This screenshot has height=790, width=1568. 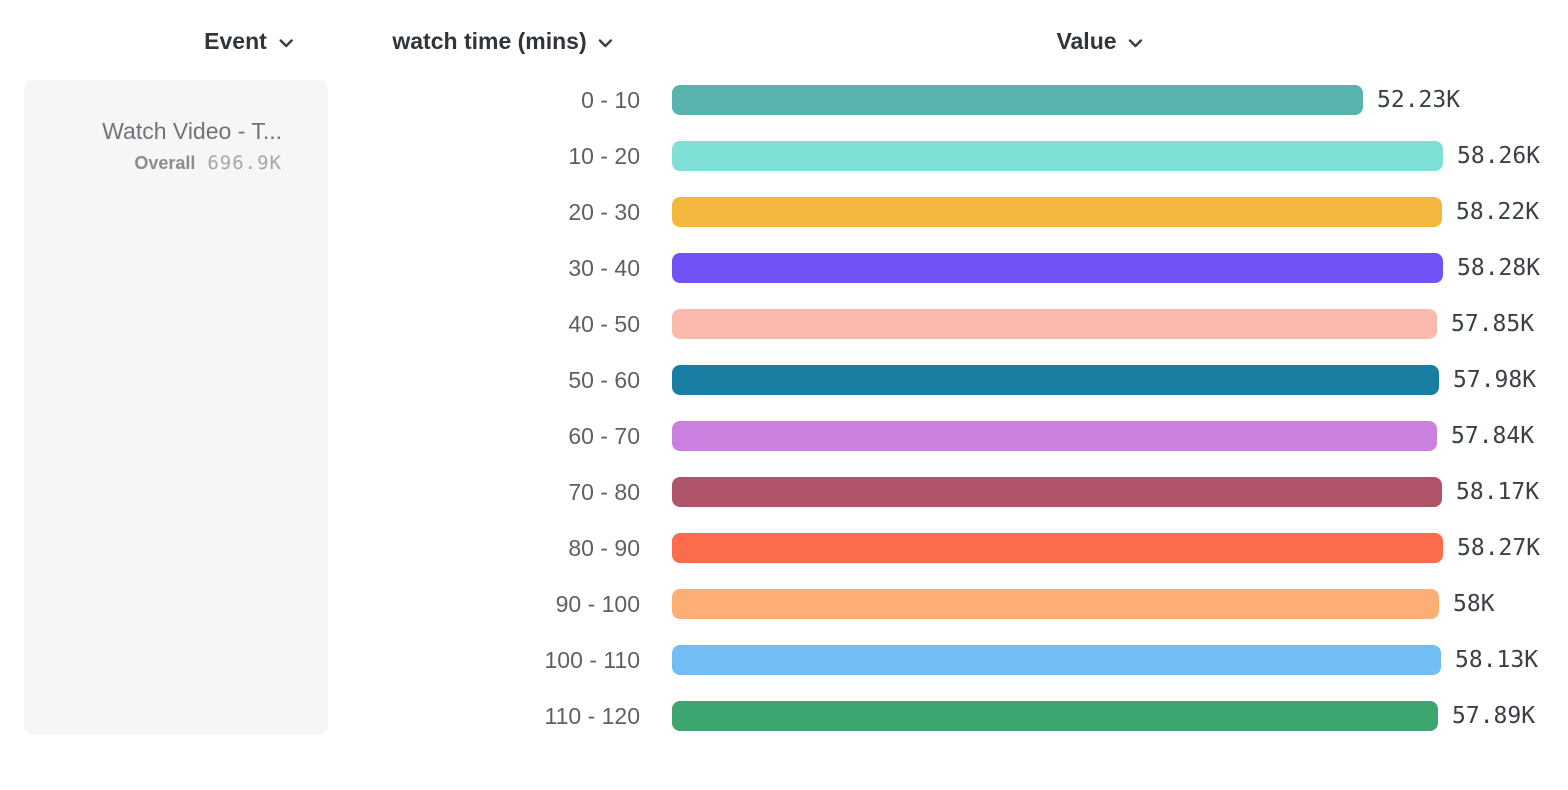 I want to click on column-header-watch-time-label: watch time (mins), so click(x=489, y=41).